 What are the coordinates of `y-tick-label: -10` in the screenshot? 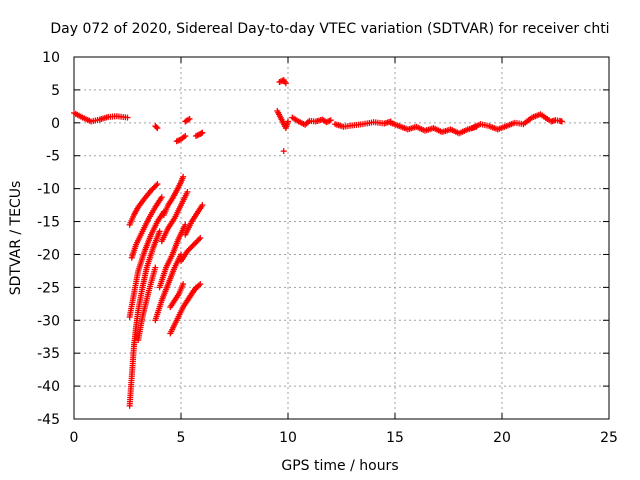 It's located at (48, 190).